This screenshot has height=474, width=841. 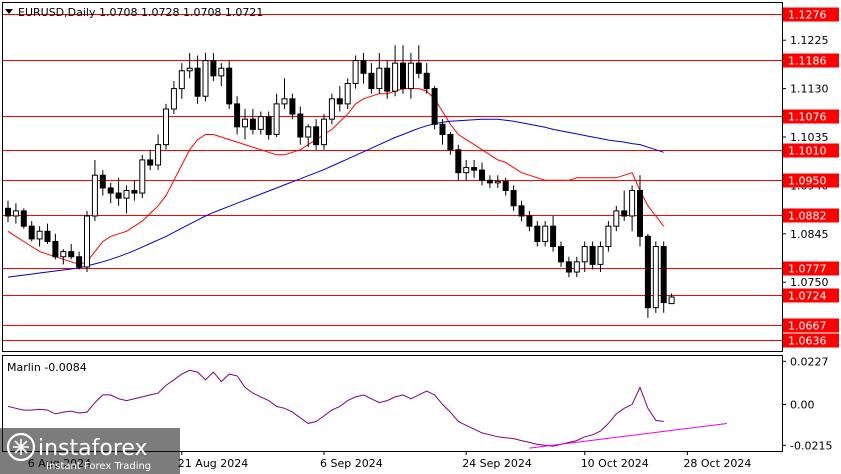 I want to click on marlin-tick-label-1: 0.00, so click(x=802, y=404).